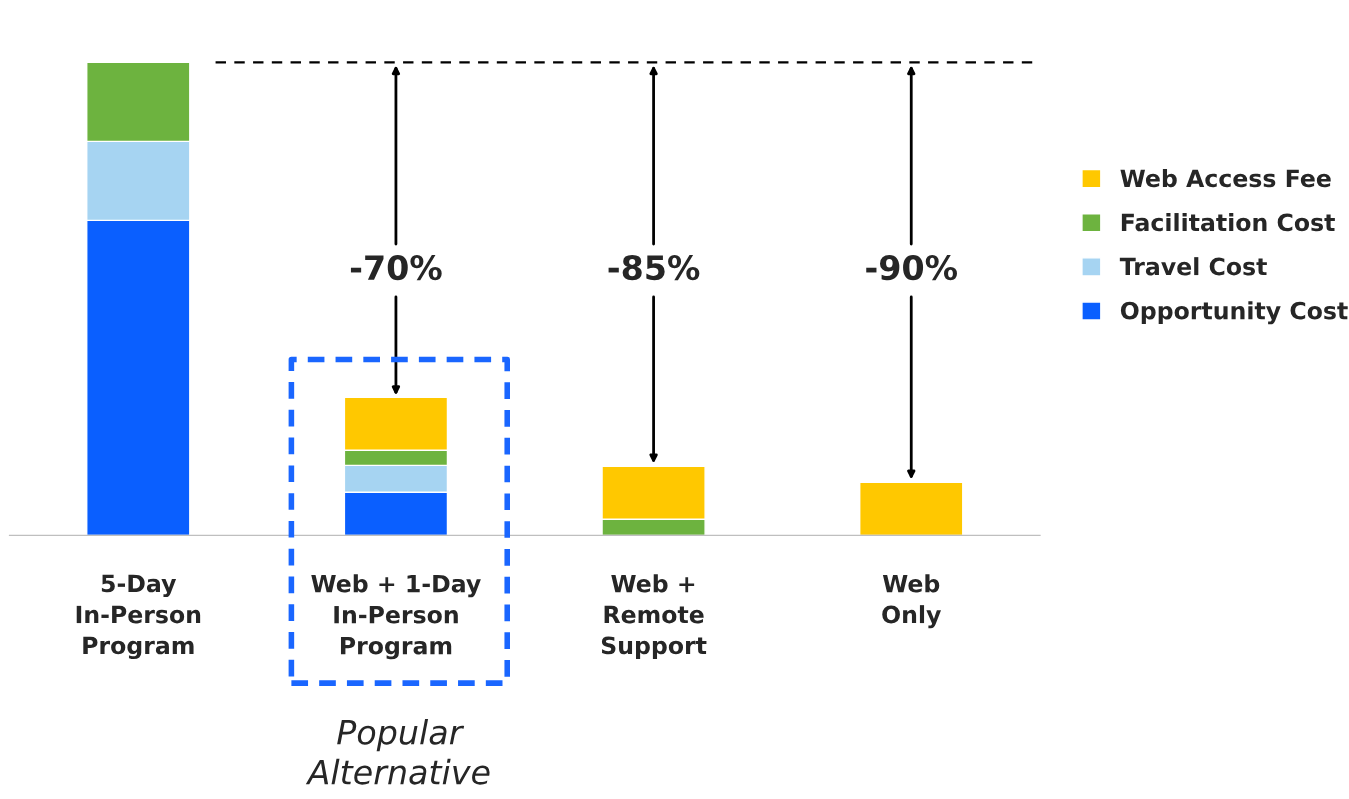  Describe the element at coordinates (654, 267) in the screenshot. I see `annotation: -85%` at that location.